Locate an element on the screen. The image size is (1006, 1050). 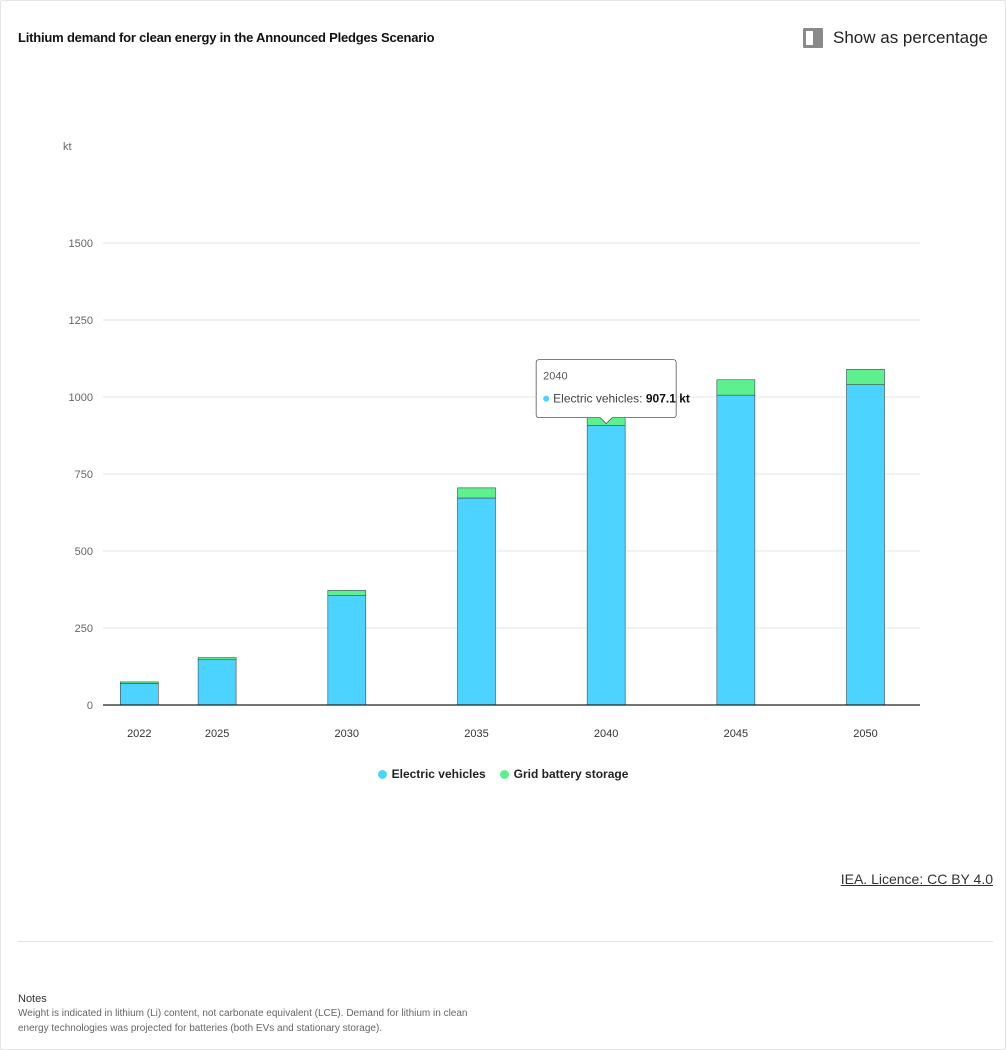
notes-heading: Notes is located at coordinates (32, 999).